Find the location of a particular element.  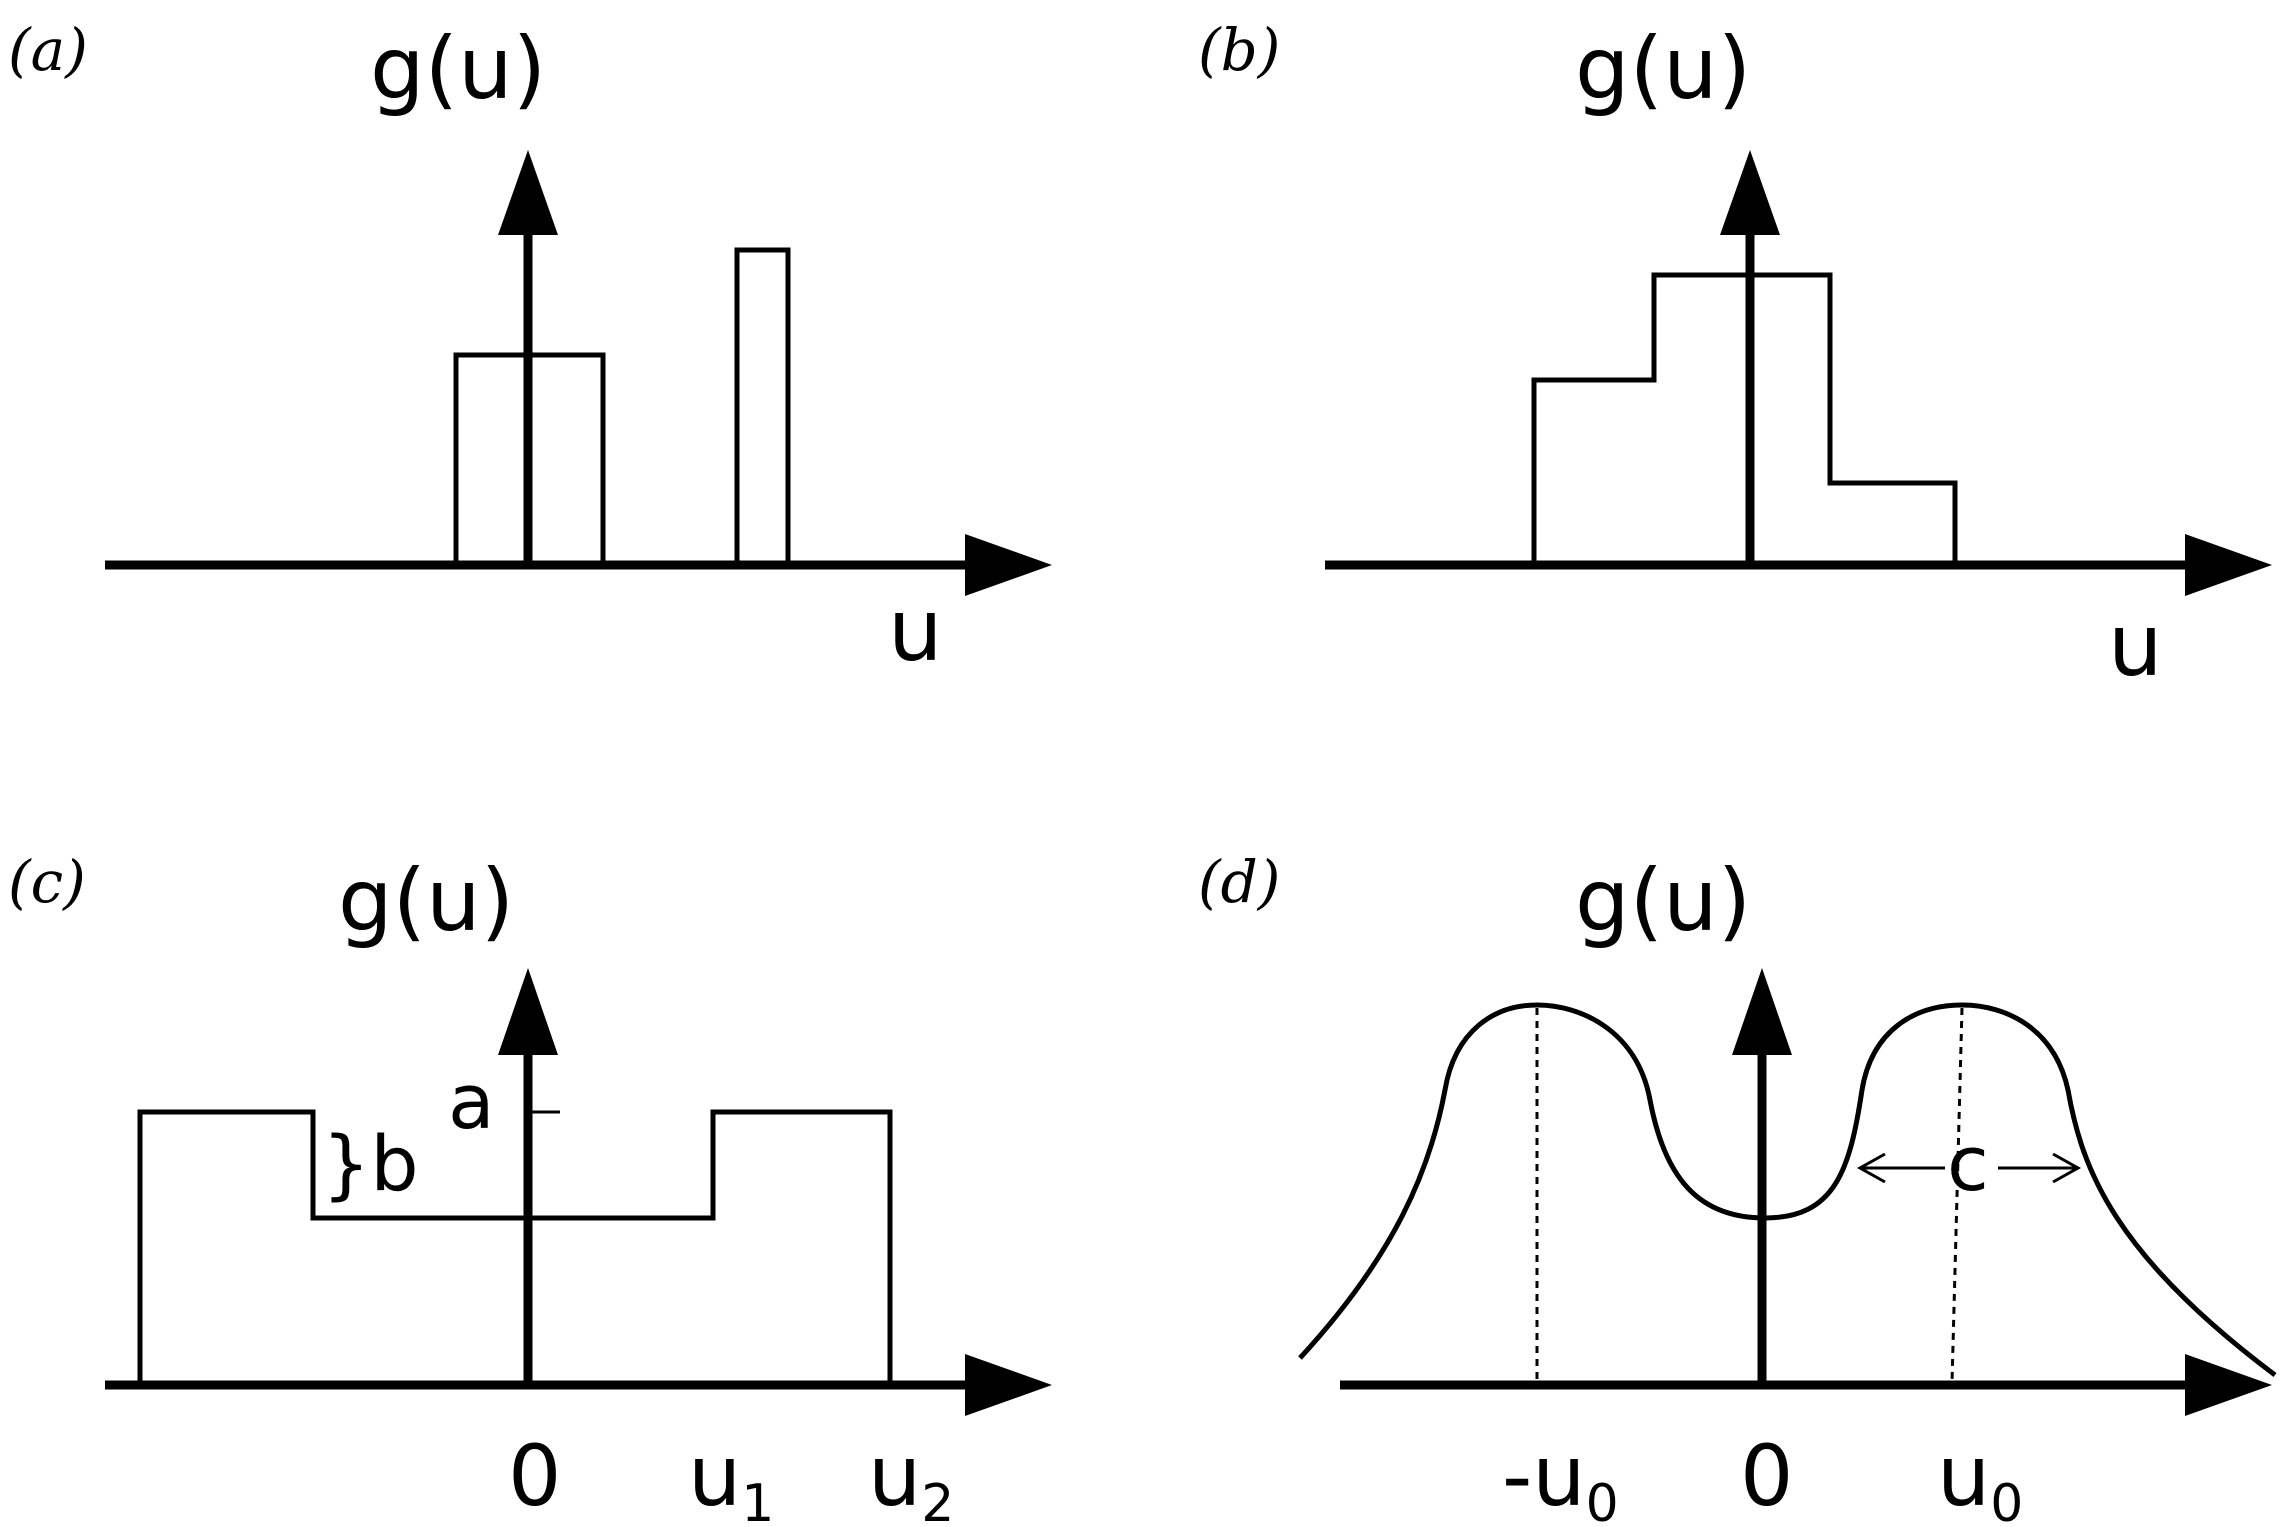

panel-d-tag: (d) is located at coordinates (1239, 882).